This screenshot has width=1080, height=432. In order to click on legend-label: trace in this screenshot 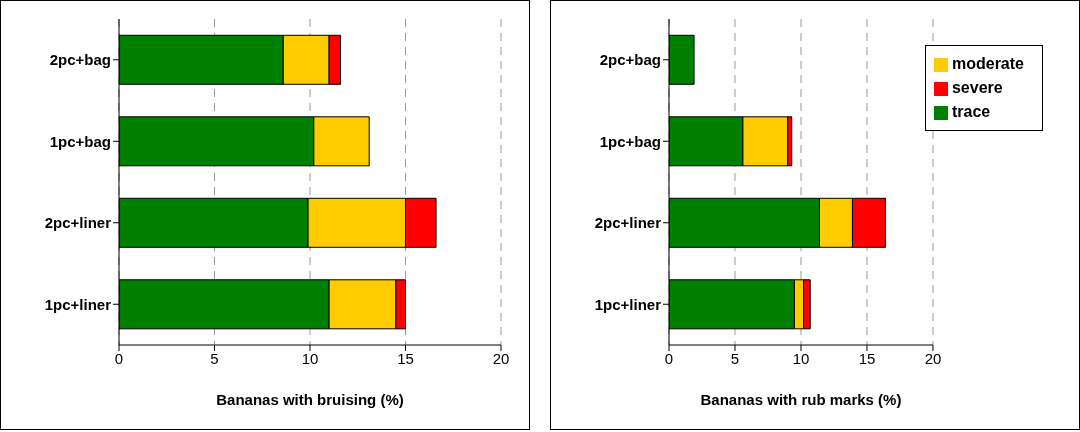, I will do `click(971, 111)`.